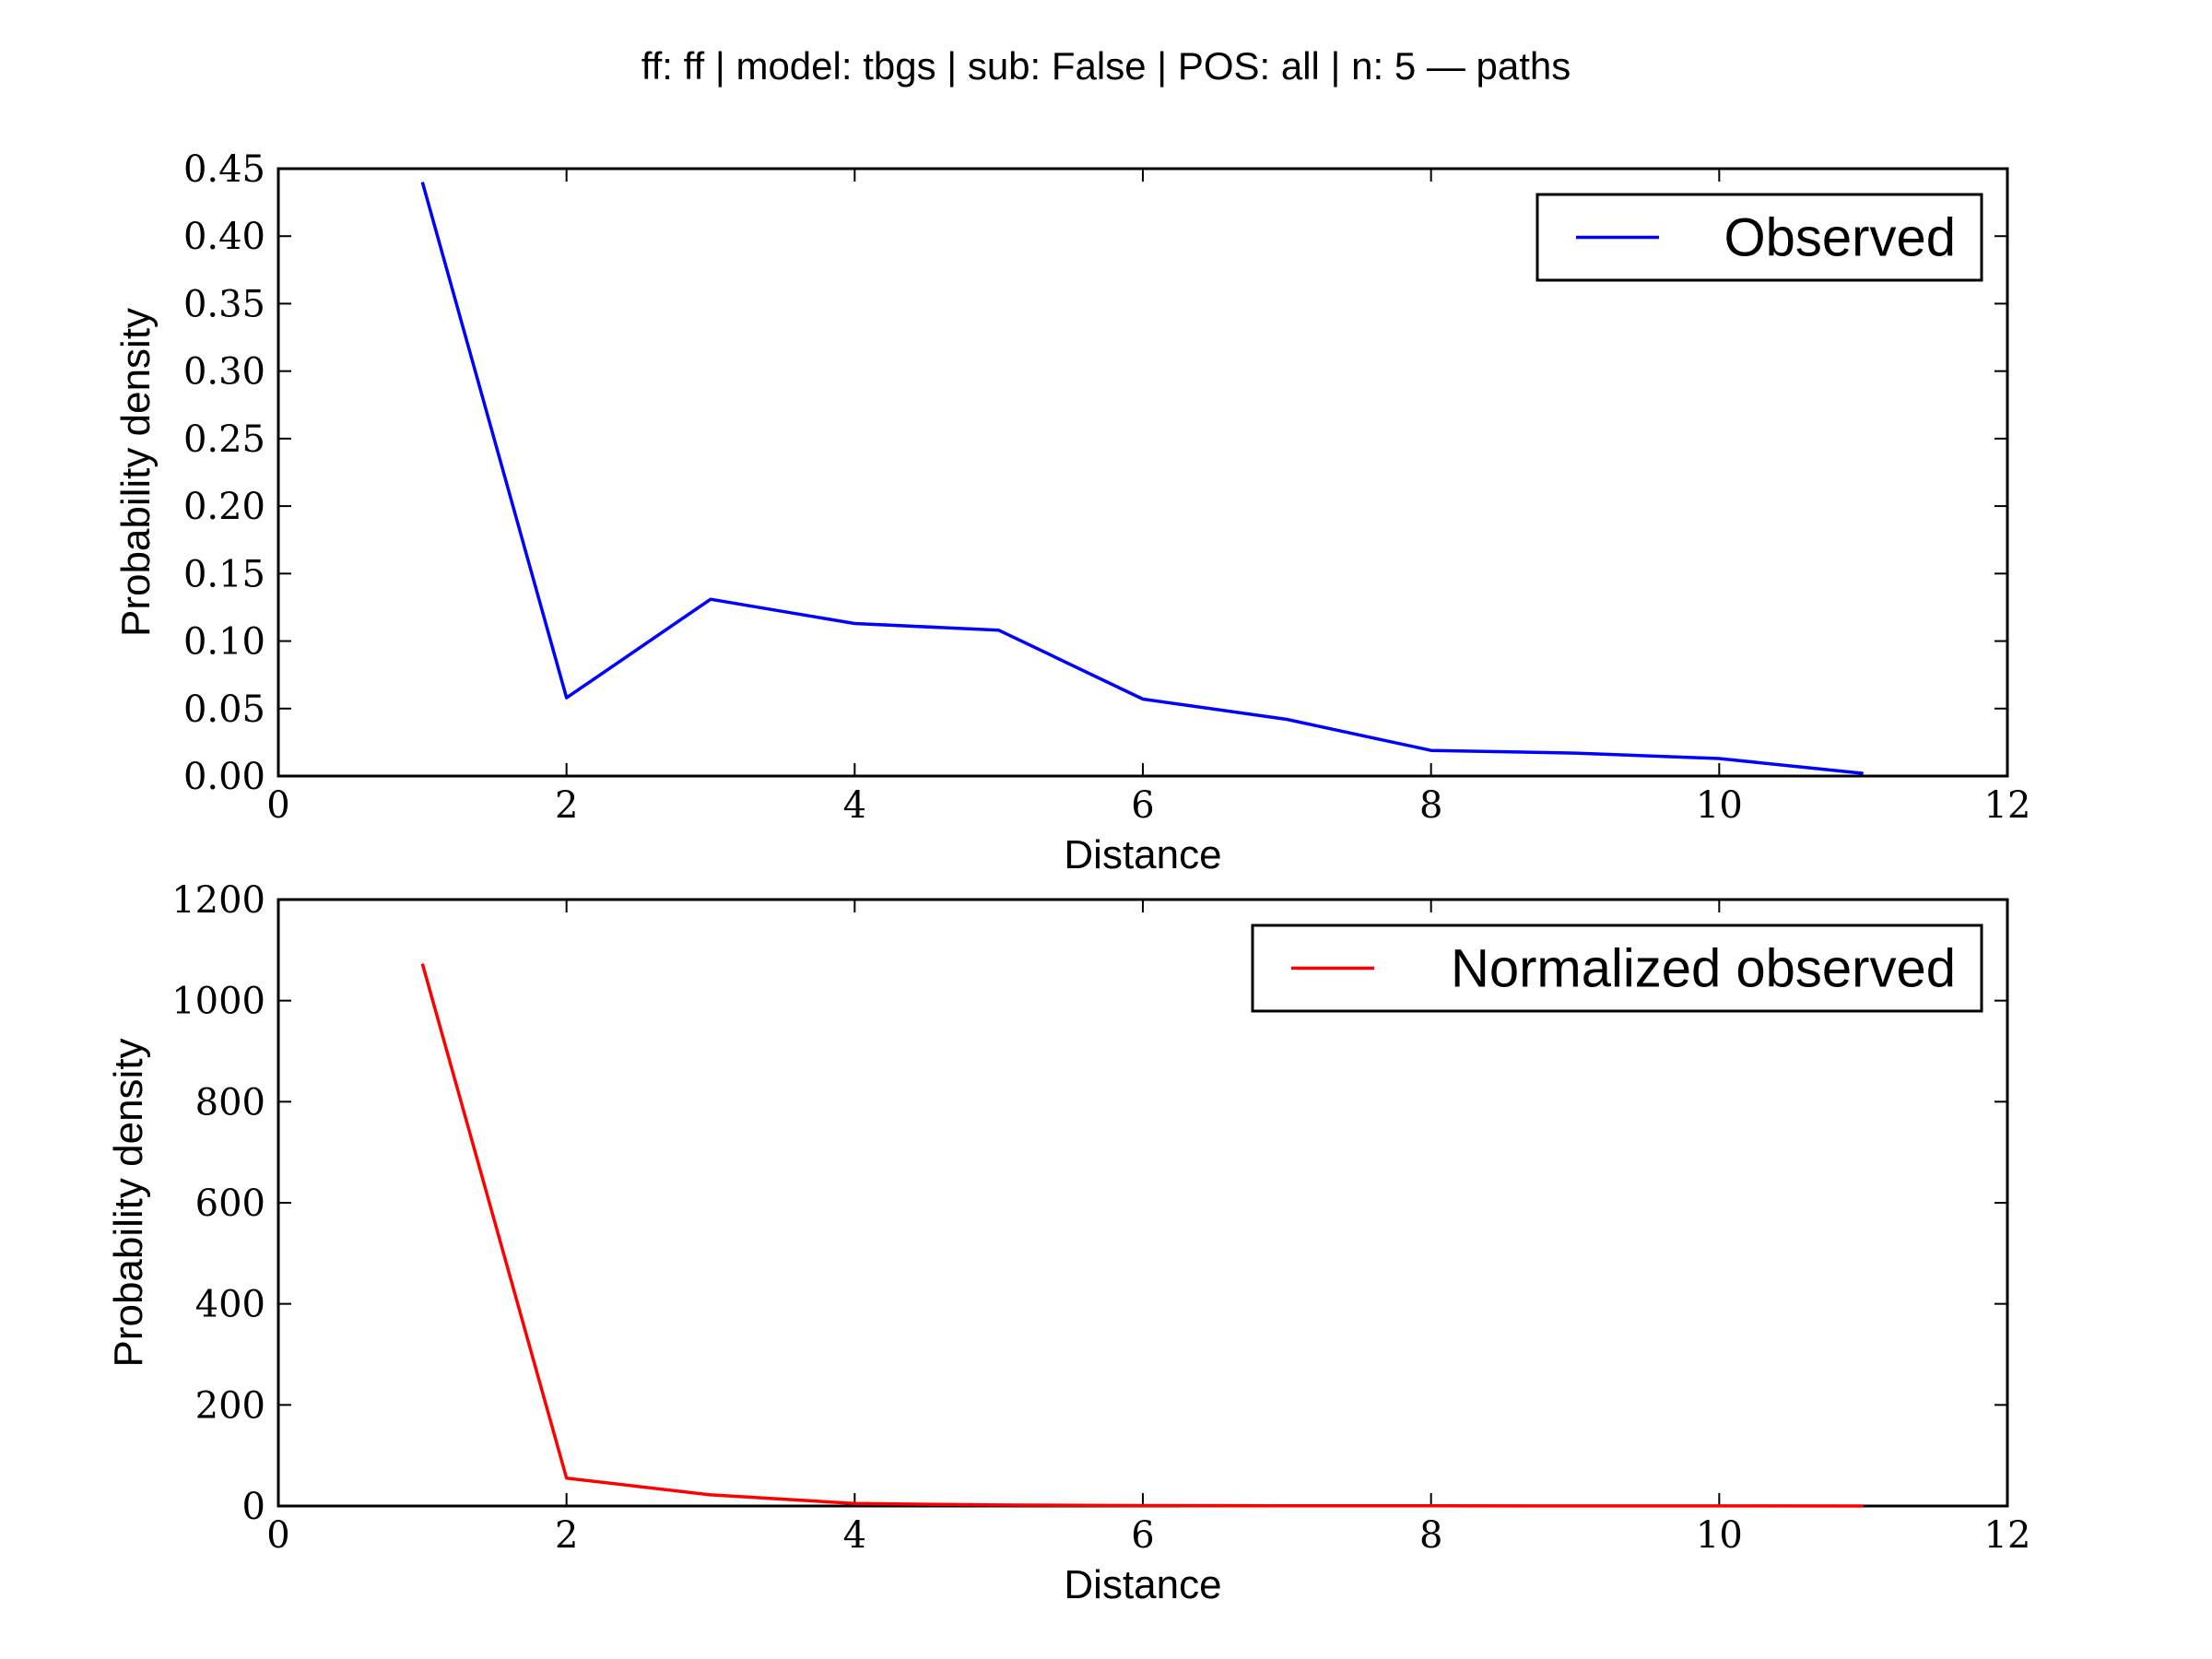  What do you see at coordinates (1840, 238) in the screenshot?
I see `legend-label: Observed` at bounding box center [1840, 238].